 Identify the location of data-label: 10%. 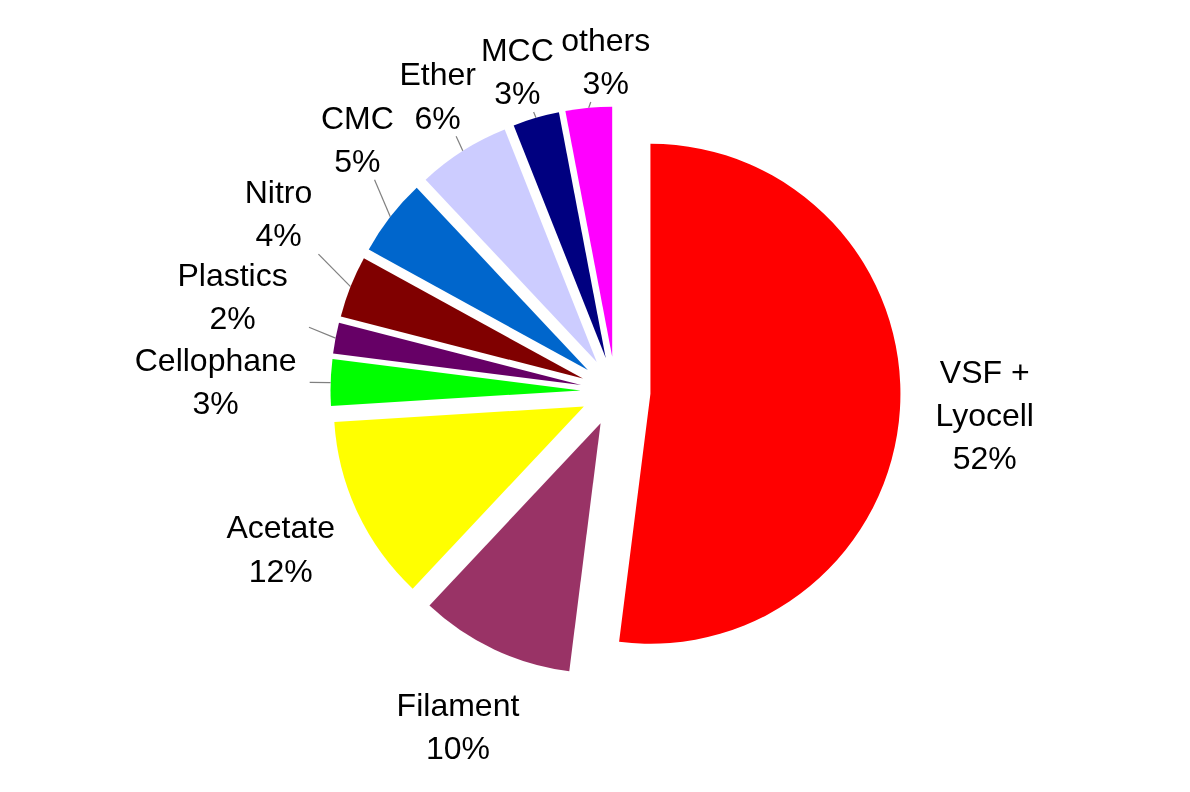
(457, 747).